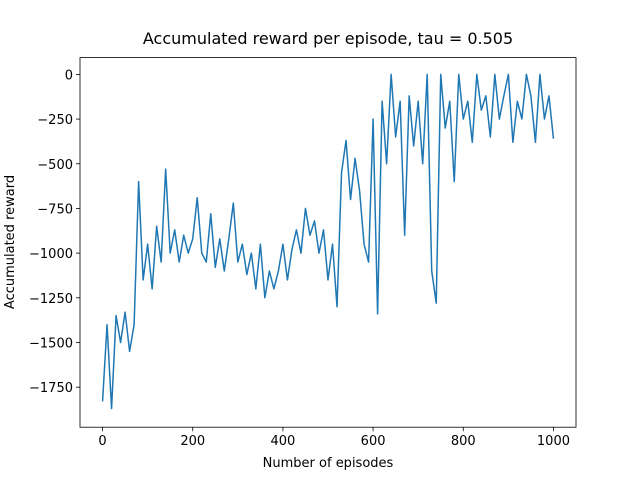  What do you see at coordinates (373, 441) in the screenshot?
I see `x-tick-label: 600` at bounding box center [373, 441].